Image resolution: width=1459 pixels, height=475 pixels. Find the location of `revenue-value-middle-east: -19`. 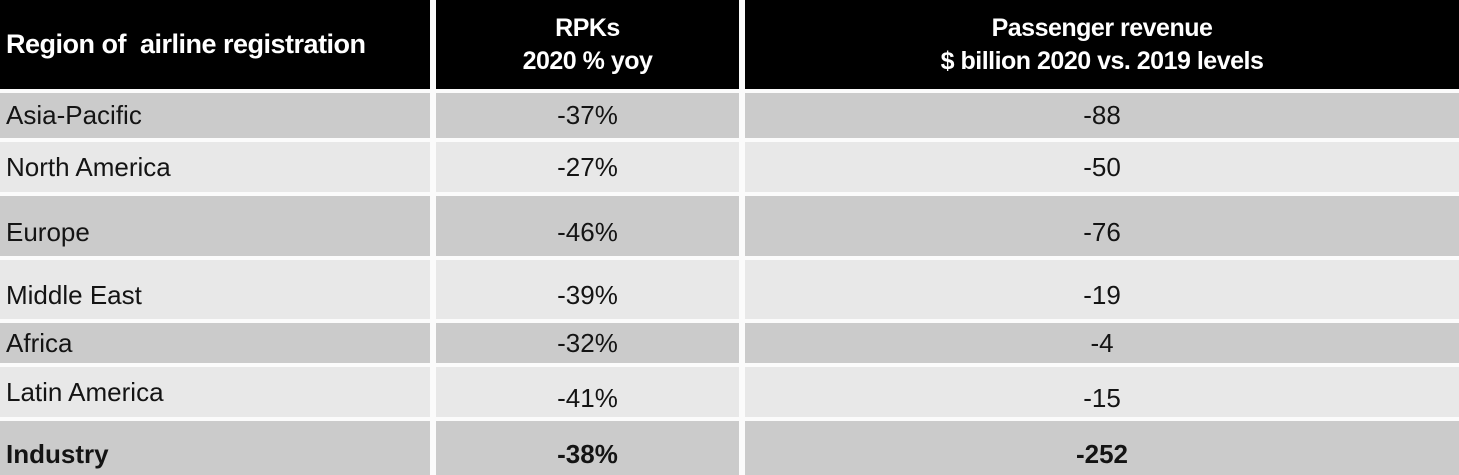

revenue-value-middle-east: -19 is located at coordinates (1102, 289).